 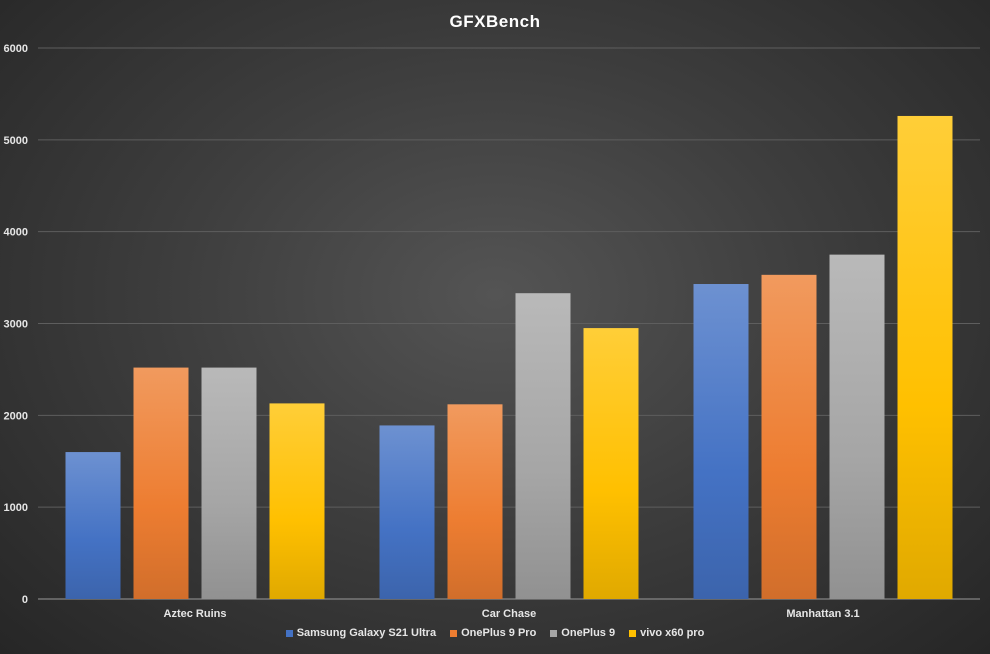 What do you see at coordinates (495, 21) in the screenshot?
I see `chart-title: GFXBench` at bounding box center [495, 21].